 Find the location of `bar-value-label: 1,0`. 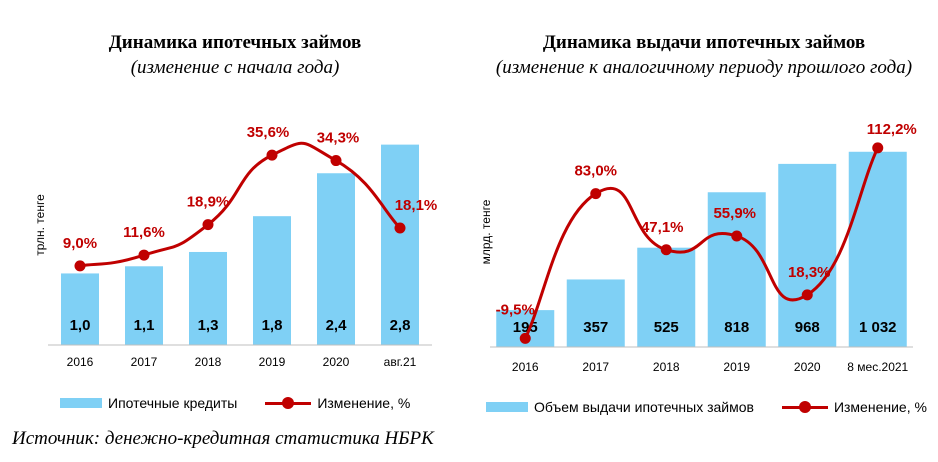

bar-value-label: 1,0 is located at coordinates (80, 325).